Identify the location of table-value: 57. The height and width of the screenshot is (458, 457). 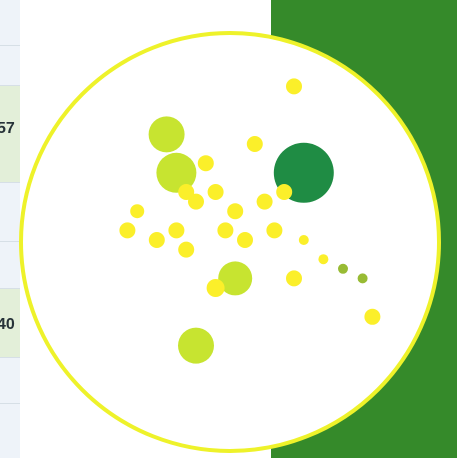
(7, 128).